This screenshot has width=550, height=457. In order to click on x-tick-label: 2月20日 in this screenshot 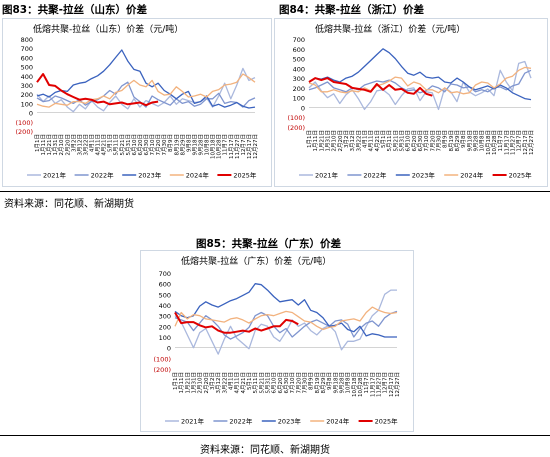, I will do `click(206, 383)`.